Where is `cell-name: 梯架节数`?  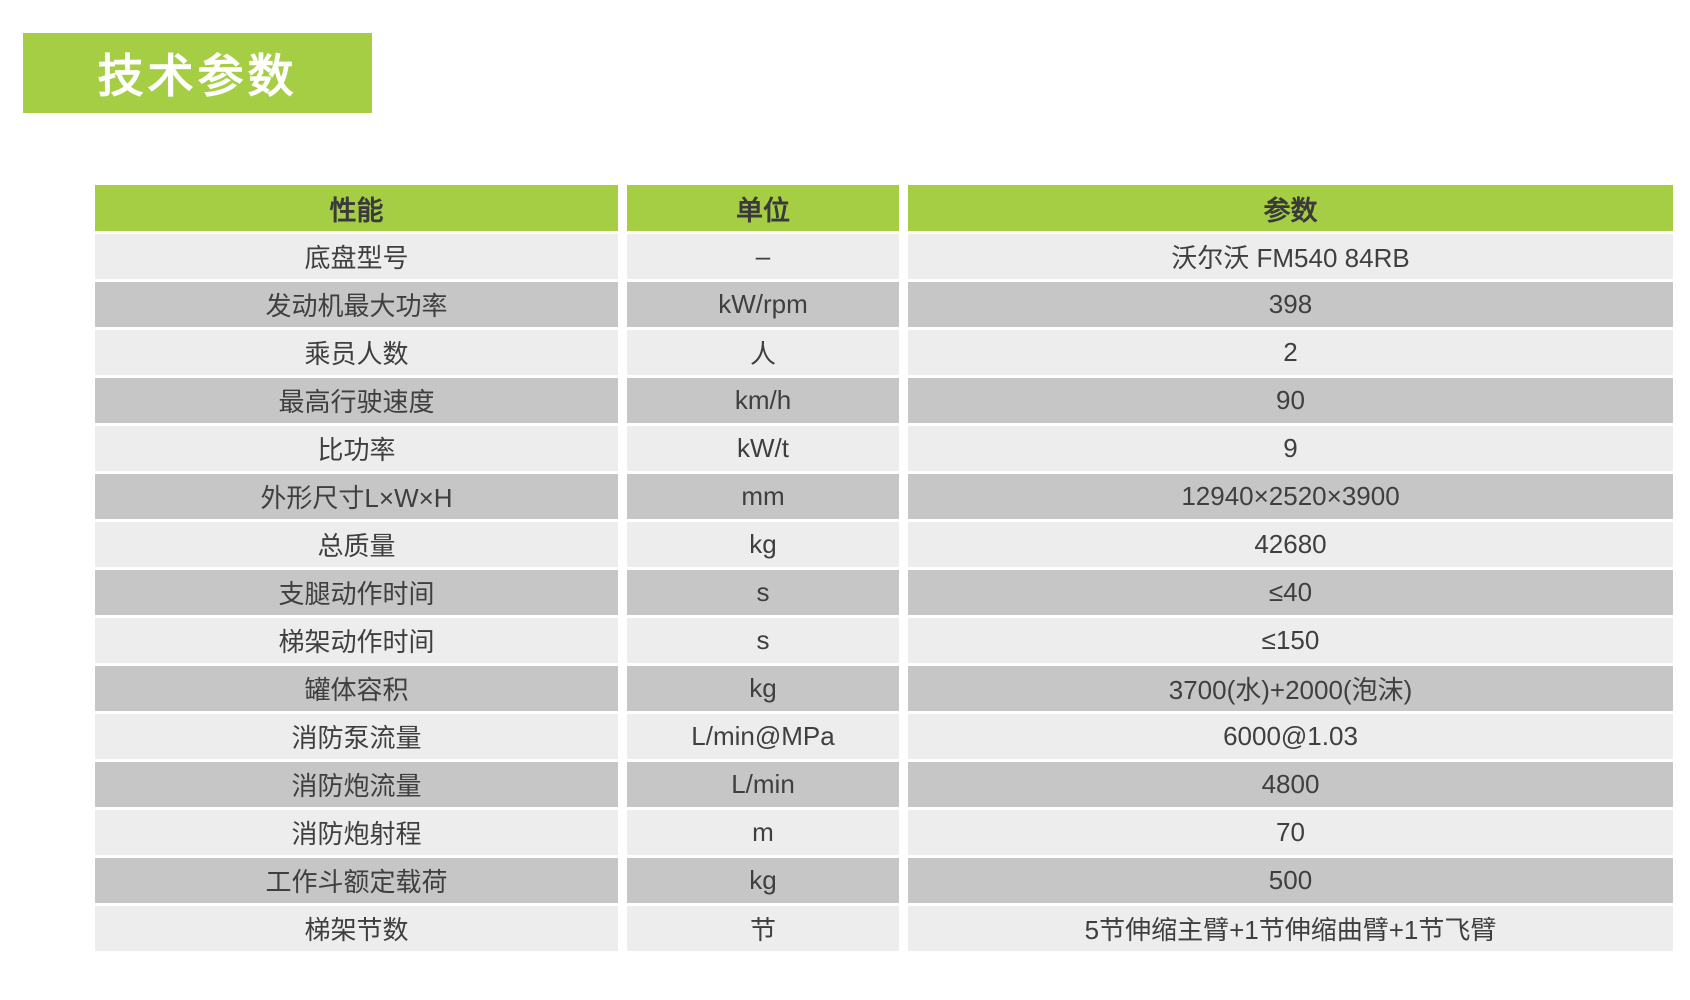 cell-name: 梯架节数 is located at coordinates (356, 928).